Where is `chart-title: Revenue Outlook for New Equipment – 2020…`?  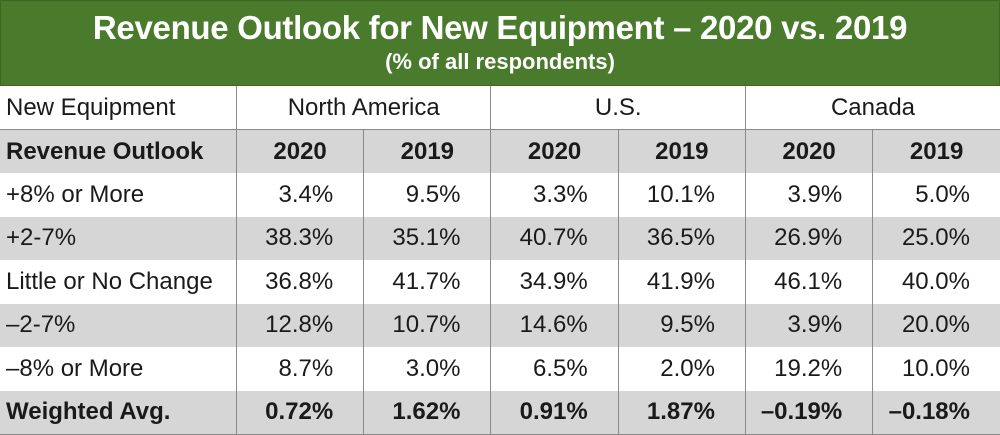
chart-title: Revenue Outlook for New Equipment – 2020… is located at coordinates (500, 27).